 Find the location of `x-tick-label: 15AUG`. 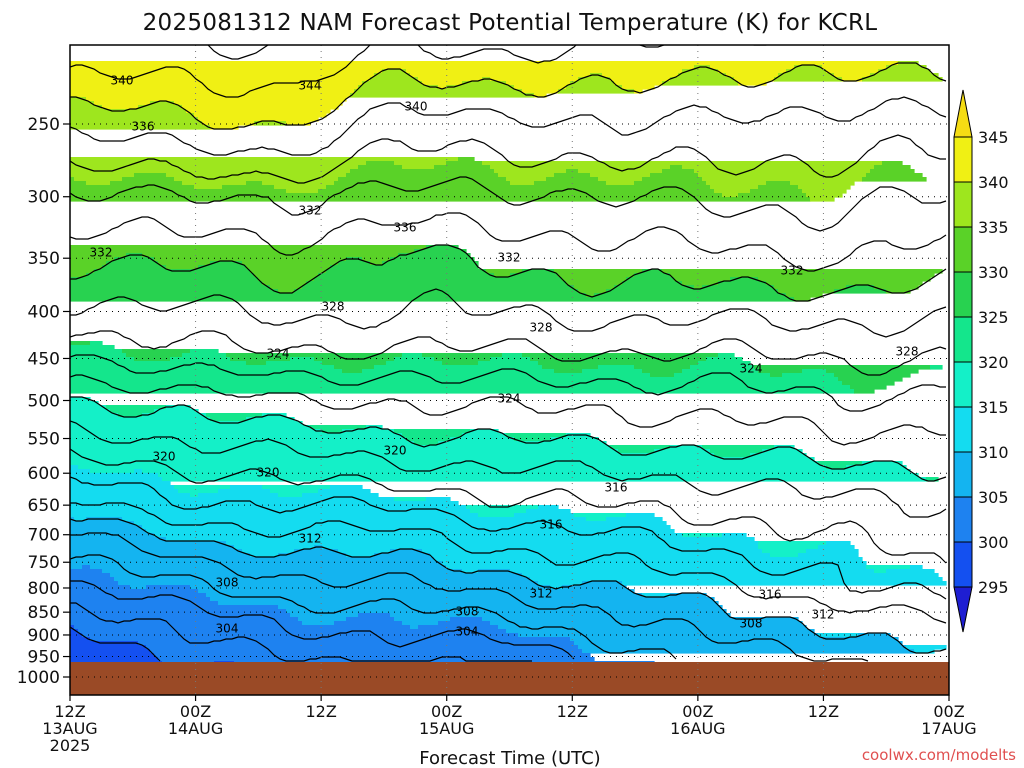

x-tick-label: 15AUG is located at coordinates (446, 728).